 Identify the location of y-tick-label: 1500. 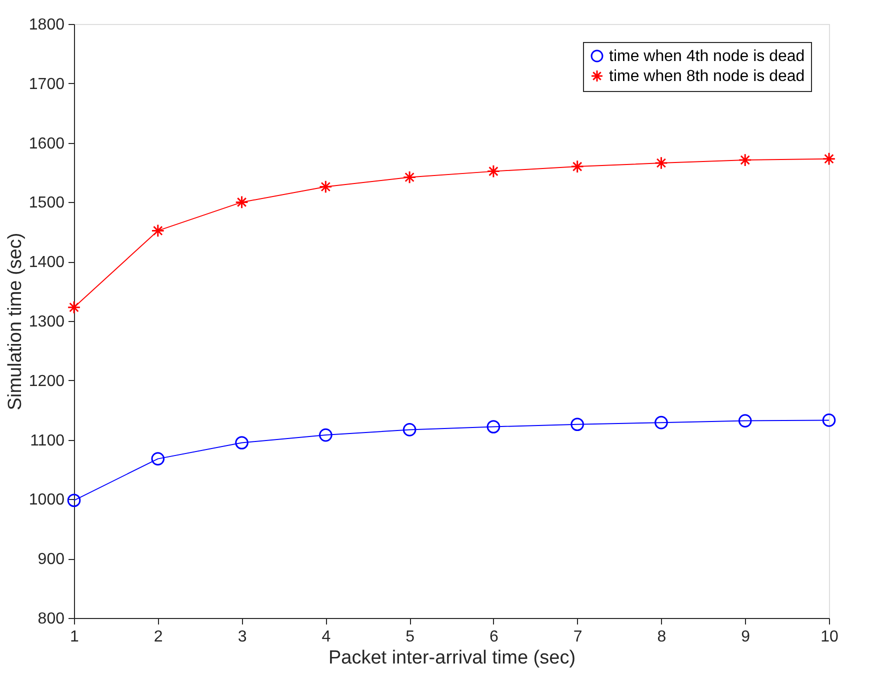
(46, 203).